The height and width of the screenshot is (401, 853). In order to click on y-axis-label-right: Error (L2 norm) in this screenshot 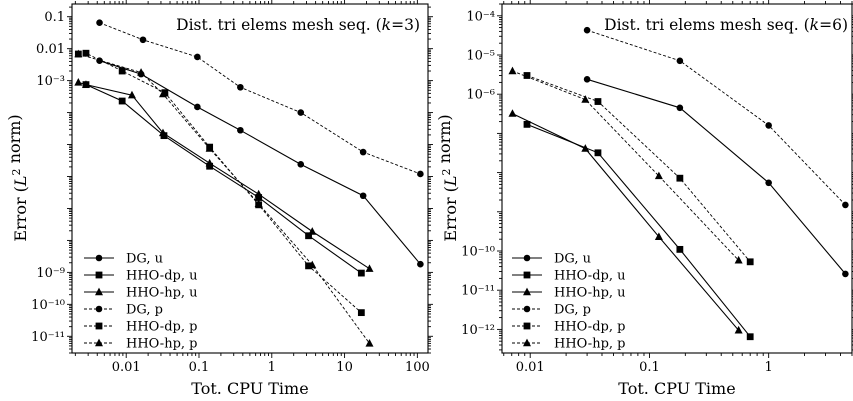, I will do `click(447, 177)`.